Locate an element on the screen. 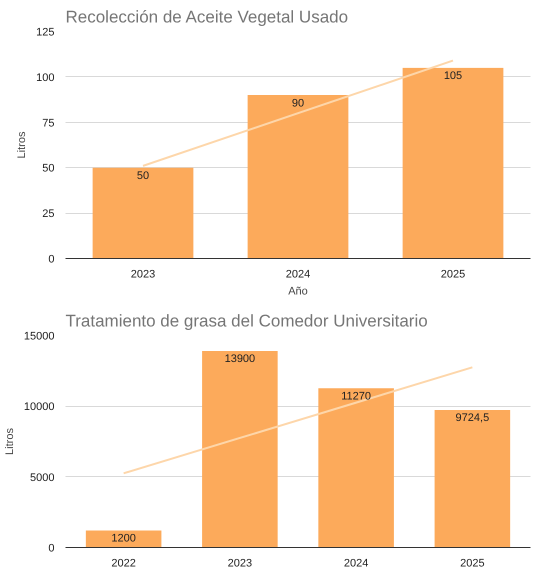  y-tick-label: 50 is located at coordinates (48, 168).